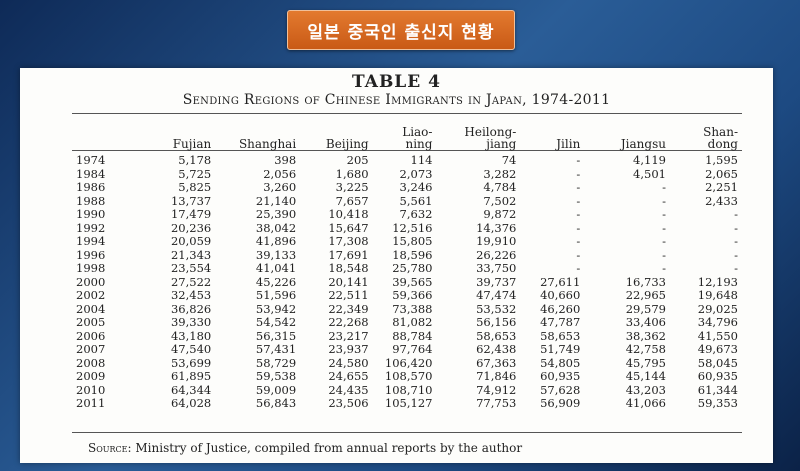 This screenshot has height=471, width=800. I want to click on column-header: Shan-dong, so click(720, 138).